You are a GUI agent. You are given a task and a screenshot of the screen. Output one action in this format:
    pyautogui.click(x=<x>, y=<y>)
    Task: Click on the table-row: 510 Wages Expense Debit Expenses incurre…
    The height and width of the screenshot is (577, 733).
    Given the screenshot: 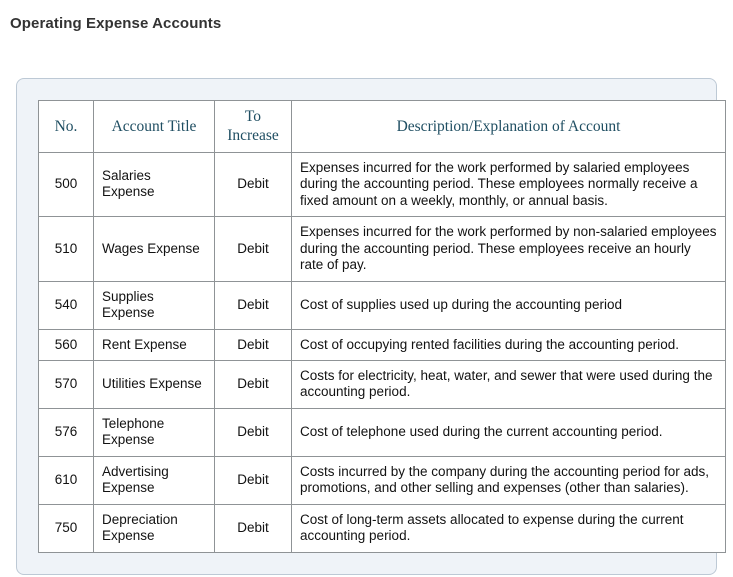 What is the action you would take?
    pyautogui.click(x=382, y=249)
    